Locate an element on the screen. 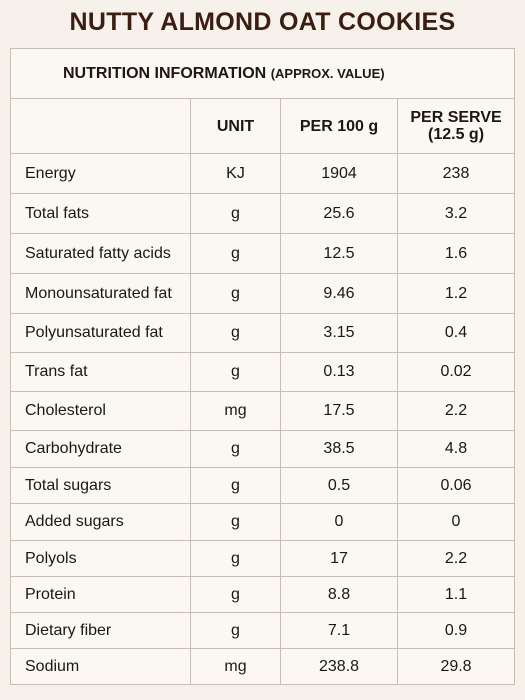  header-cell is located at coordinates (100, 126).